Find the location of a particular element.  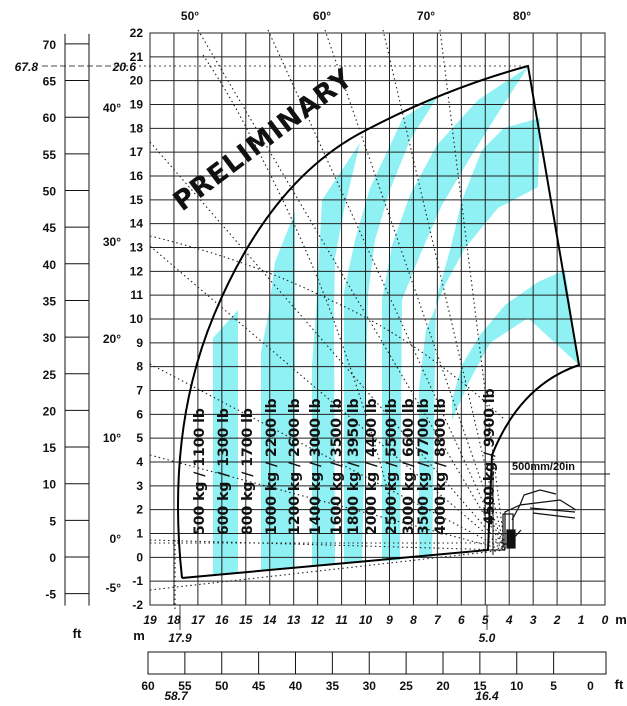

fork-note-text: 500mm/20in is located at coordinates (543, 467).